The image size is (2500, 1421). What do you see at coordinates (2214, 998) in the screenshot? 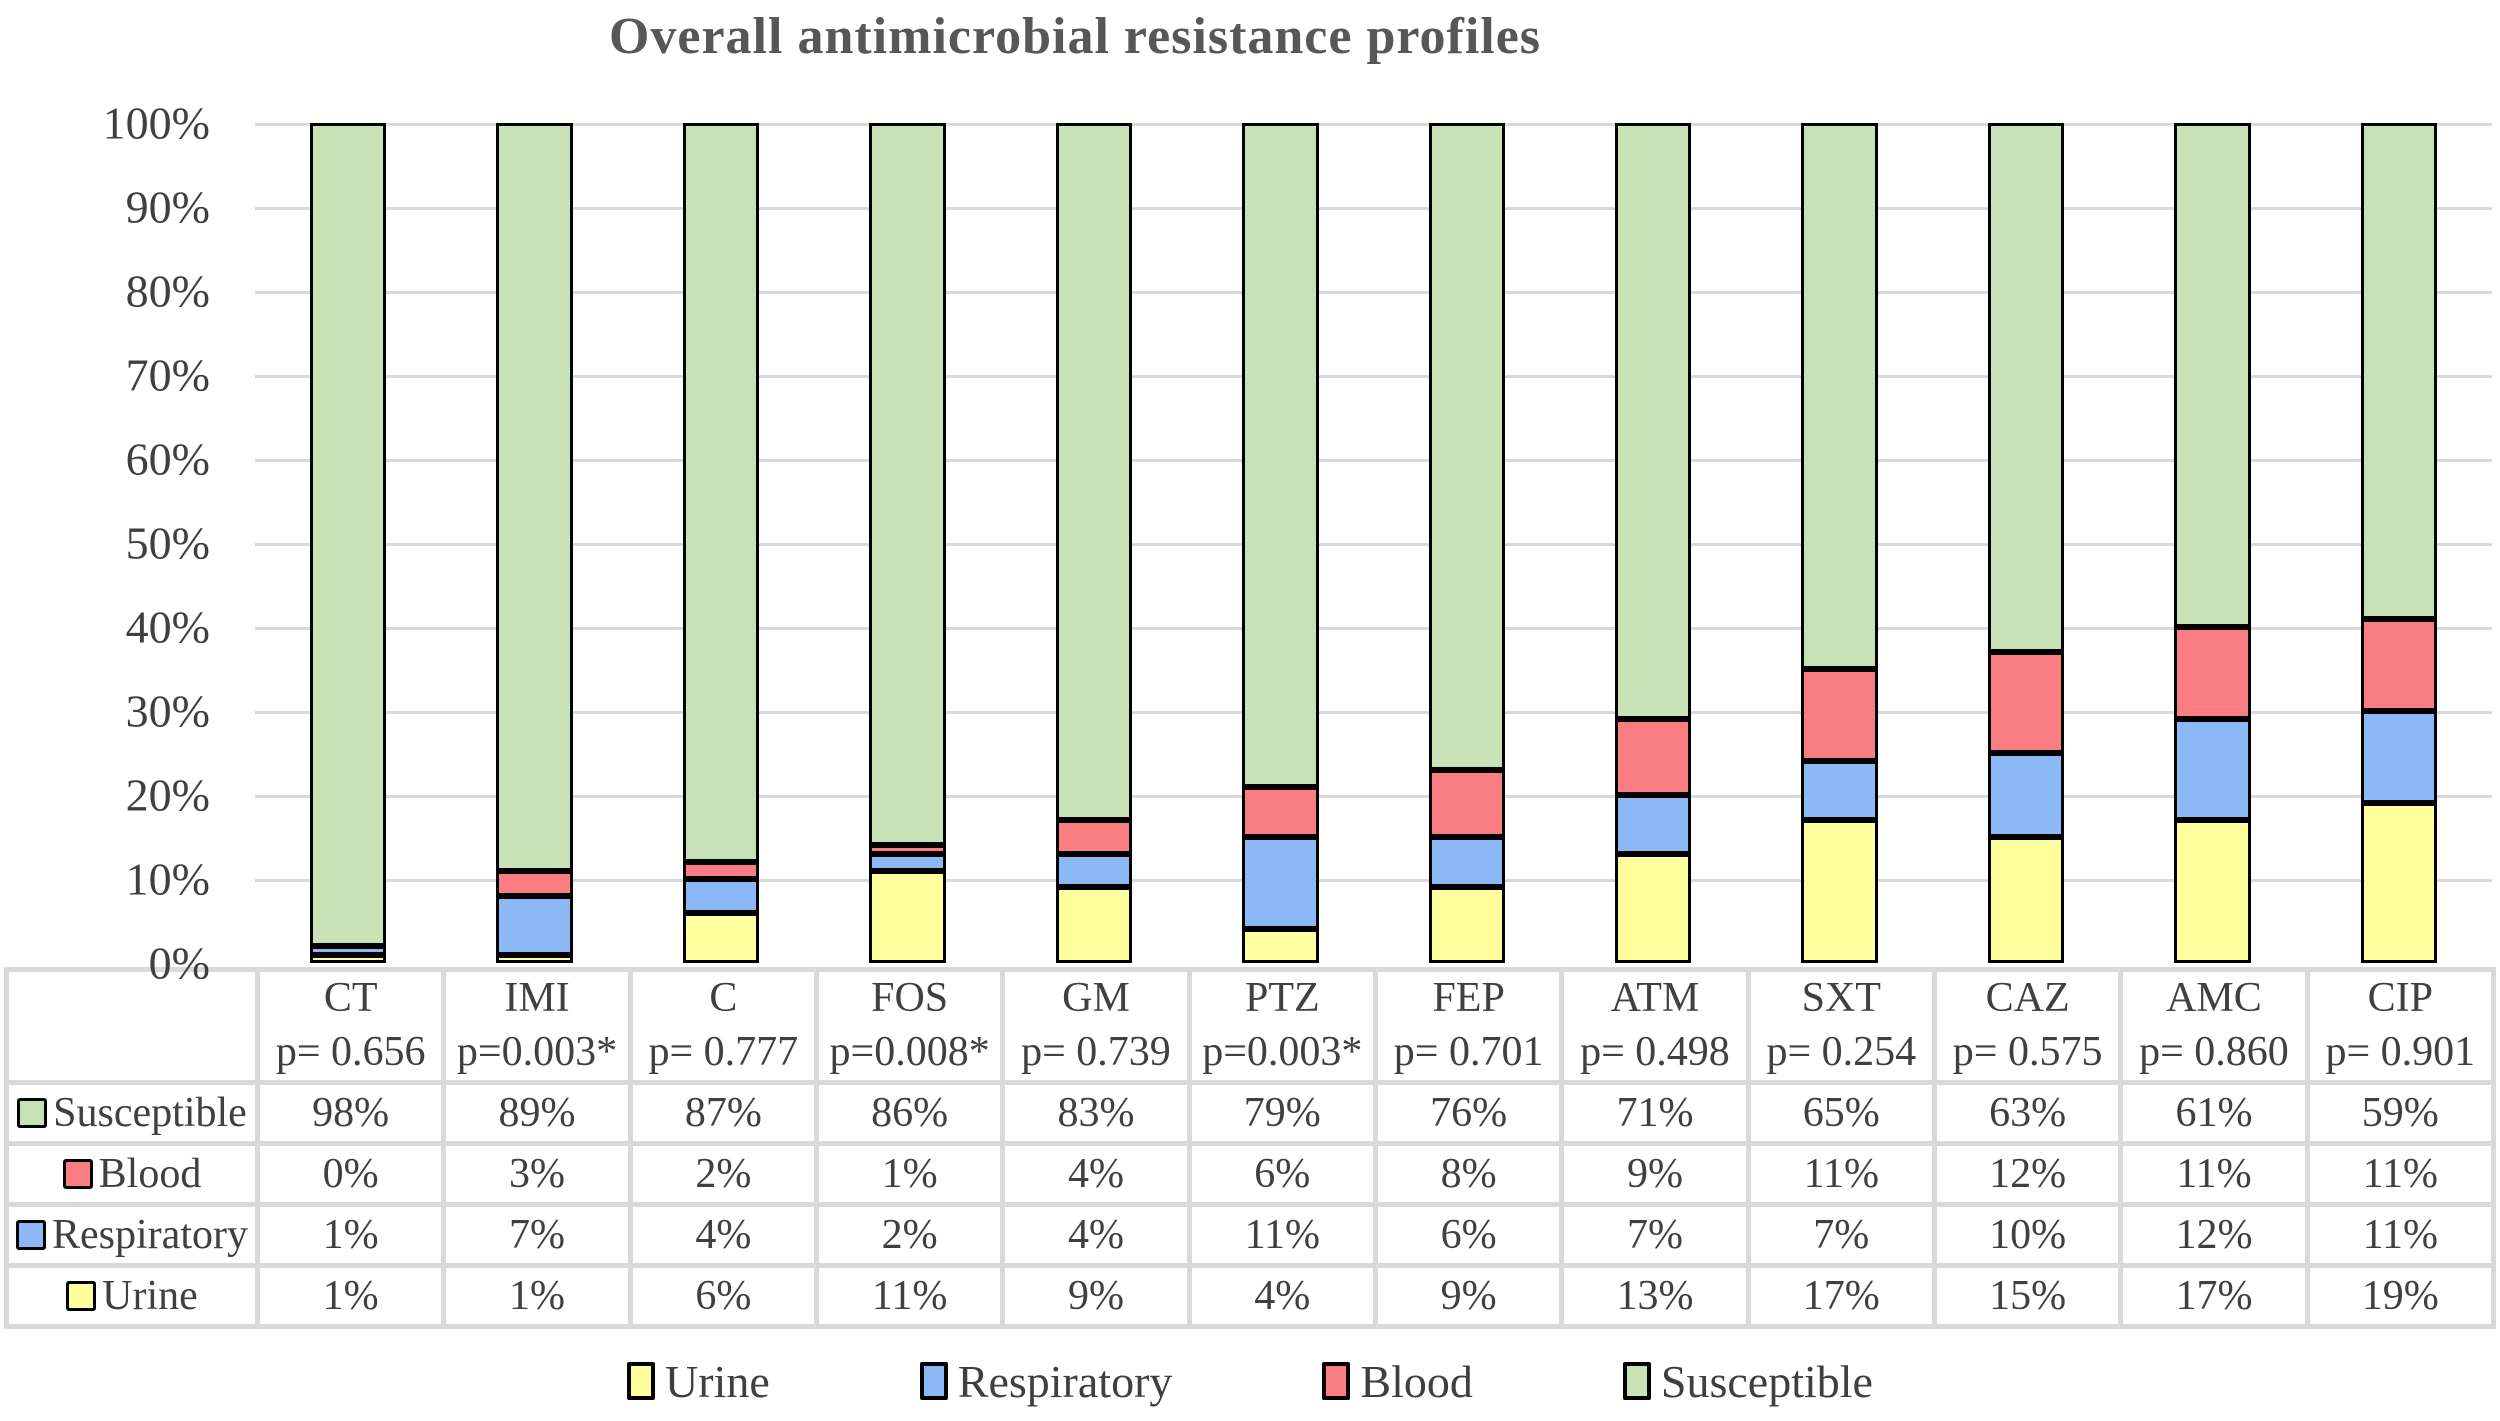
I see `category-label: AMC` at bounding box center [2214, 998].